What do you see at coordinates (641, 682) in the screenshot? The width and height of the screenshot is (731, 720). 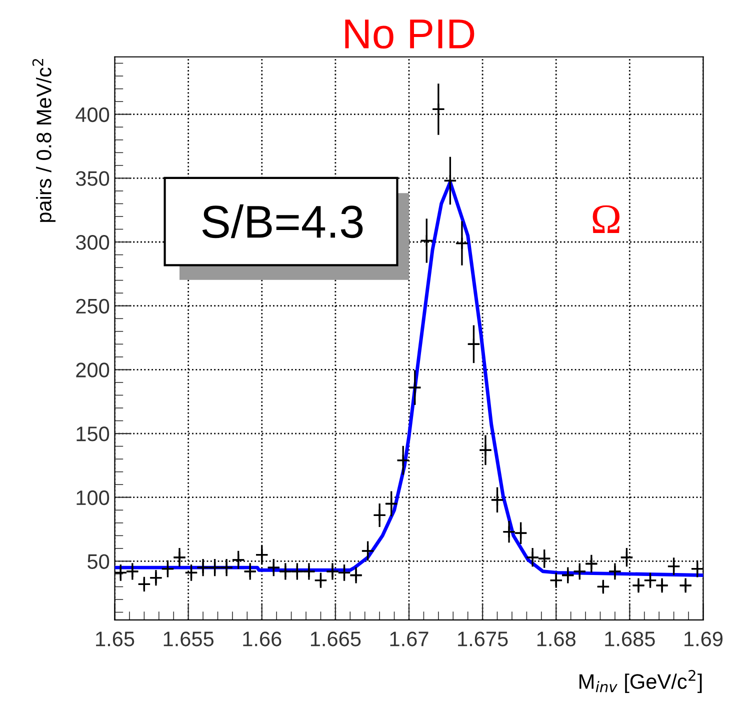 I see `x-axis-title: M$_{inv}$ [GeV/c$^{2}$]` at bounding box center [641, 682].